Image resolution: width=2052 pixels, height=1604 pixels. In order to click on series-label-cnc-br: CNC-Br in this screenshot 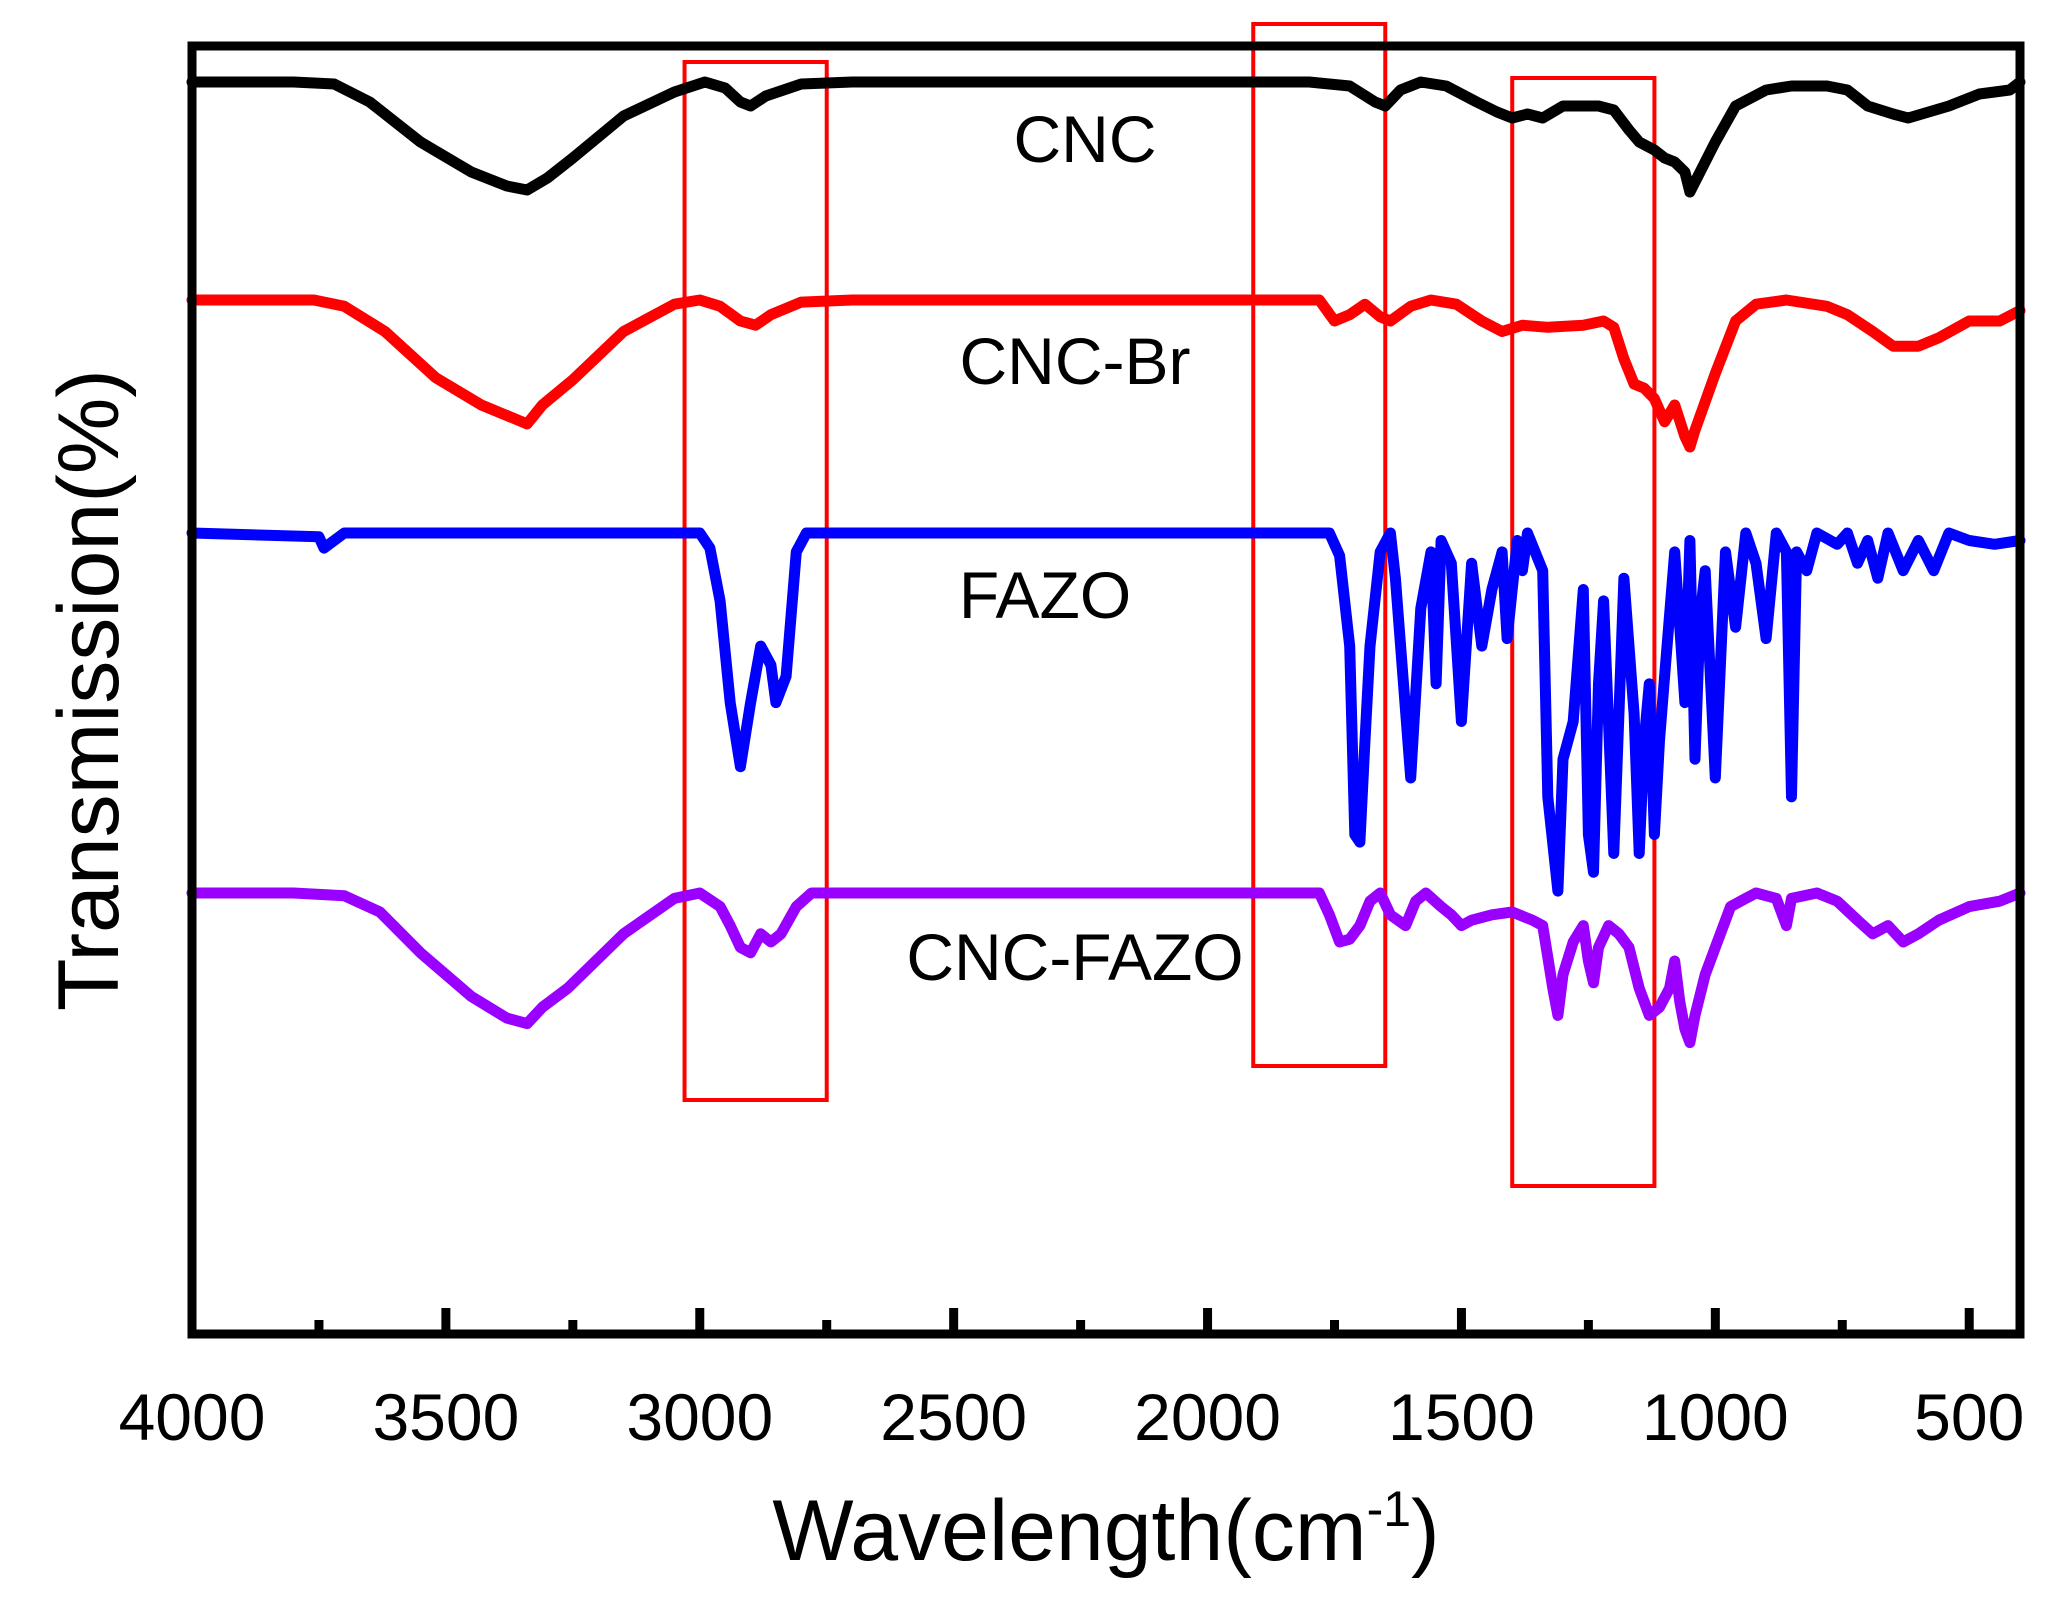, I will do `click(1075, 361)`.